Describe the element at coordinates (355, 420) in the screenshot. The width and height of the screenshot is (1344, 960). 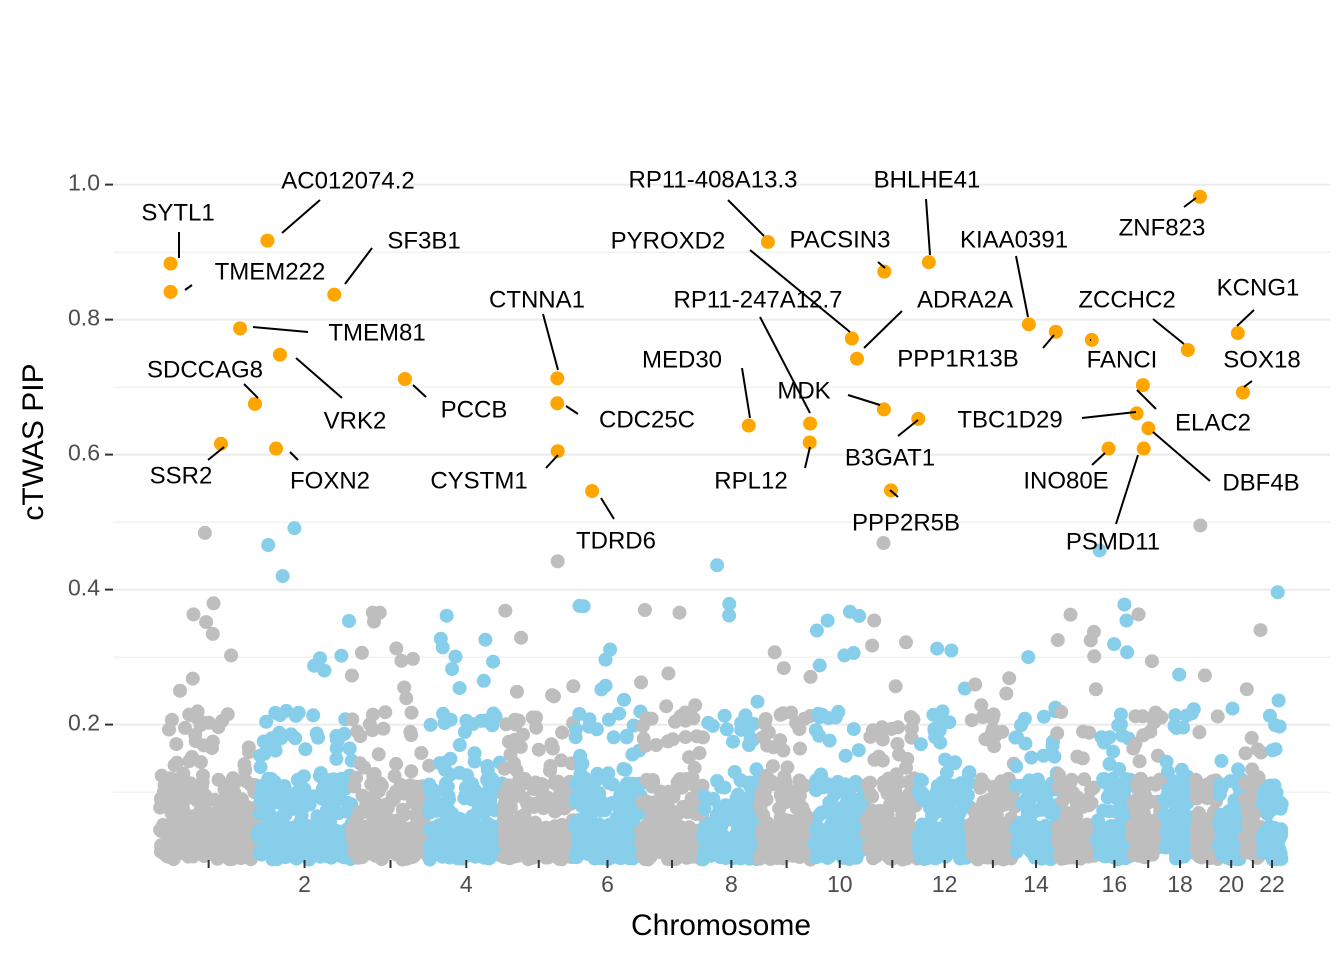
I see `gene-label: VRK2` at that location.